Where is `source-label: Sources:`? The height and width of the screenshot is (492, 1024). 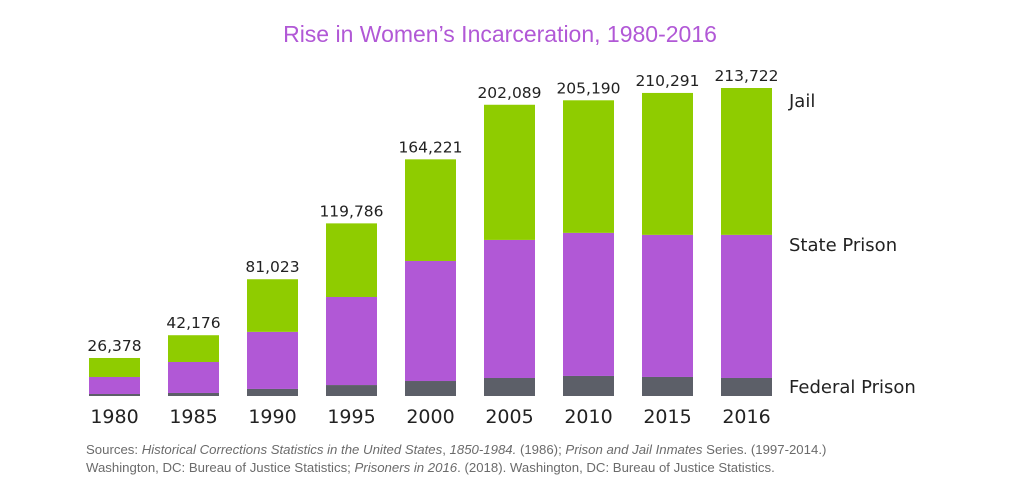
source-label: Sources: is located at coordinates (114, 449).